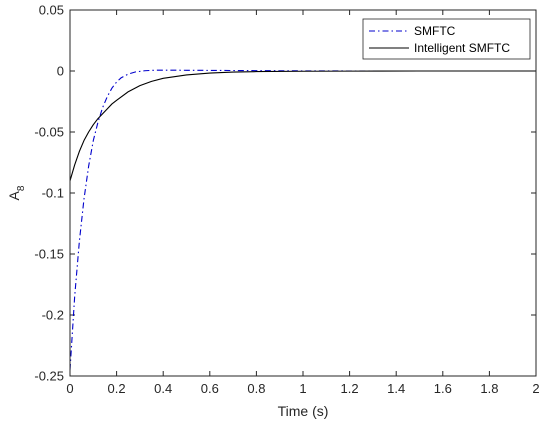 This screenshot has width=550, height=426. I want to click on y-tick-label: -0.1, so click(53, 193).